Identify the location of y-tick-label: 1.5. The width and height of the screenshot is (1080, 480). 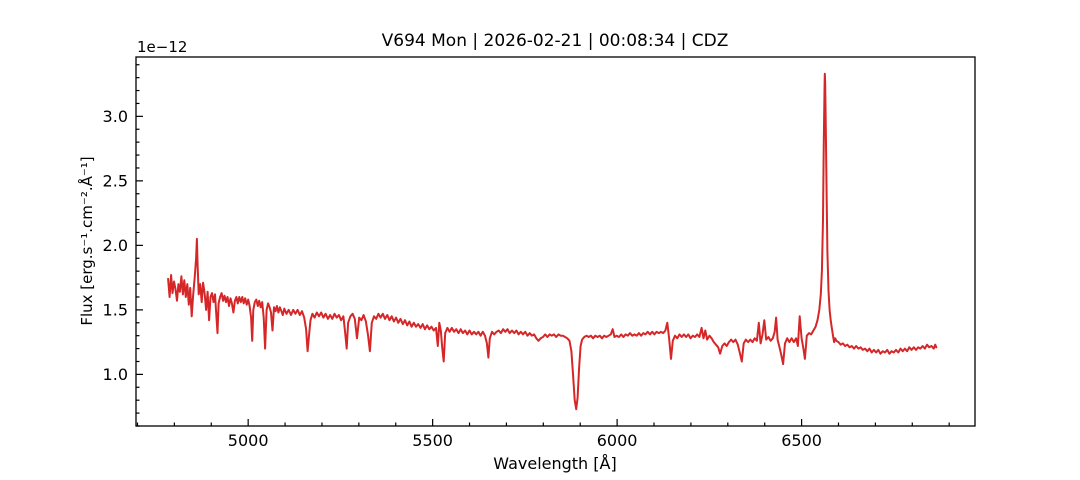
(115, 309).